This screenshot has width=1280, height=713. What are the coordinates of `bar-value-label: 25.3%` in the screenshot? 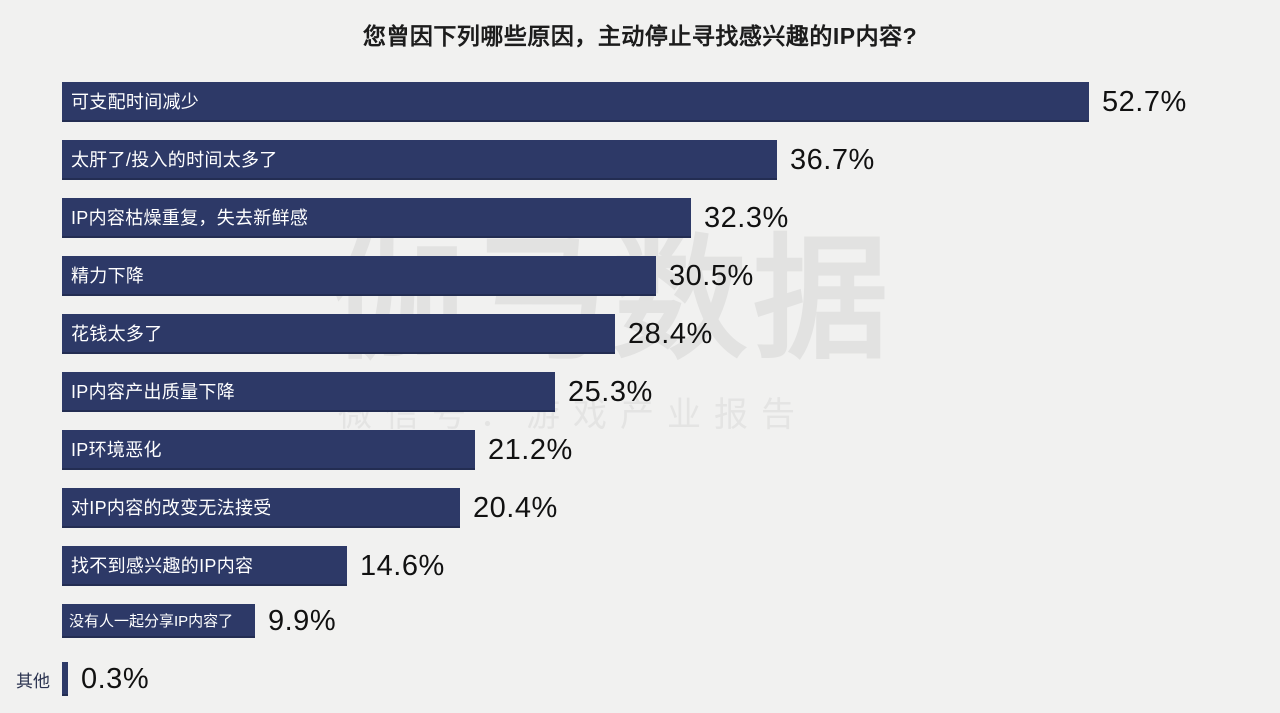 It's located at (610, 391).